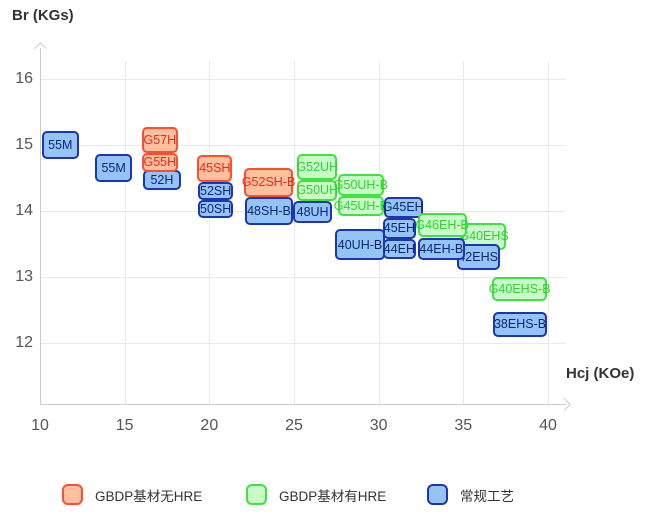 The image size is (645, 515). I want to click on grade-box-48uh: 48UH, so click(313, 212).